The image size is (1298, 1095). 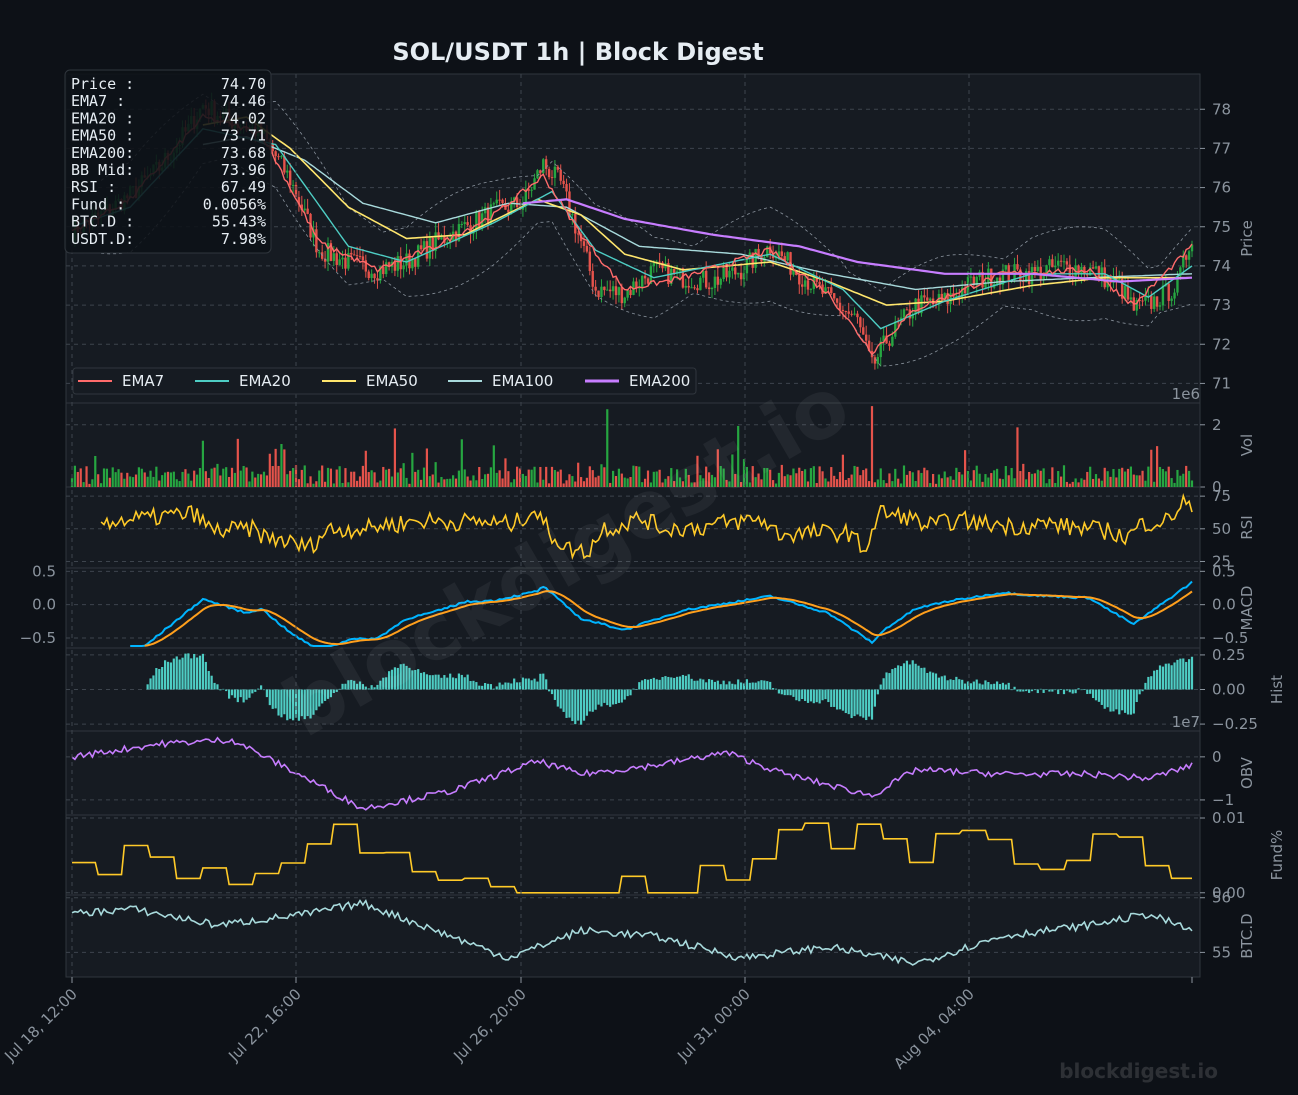 I want to click on obv-line, so click(x=632, y=773).